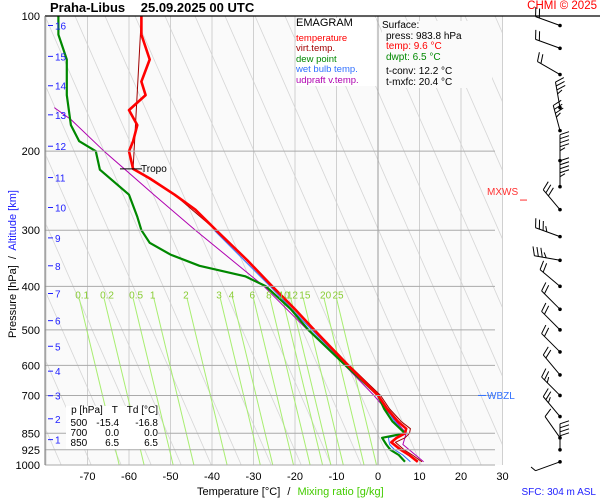 This screenshot has height=500, width=600. Describe the element at coordinates (58, 295) in the screenshot. I see `altitude-label: 7` at that location.